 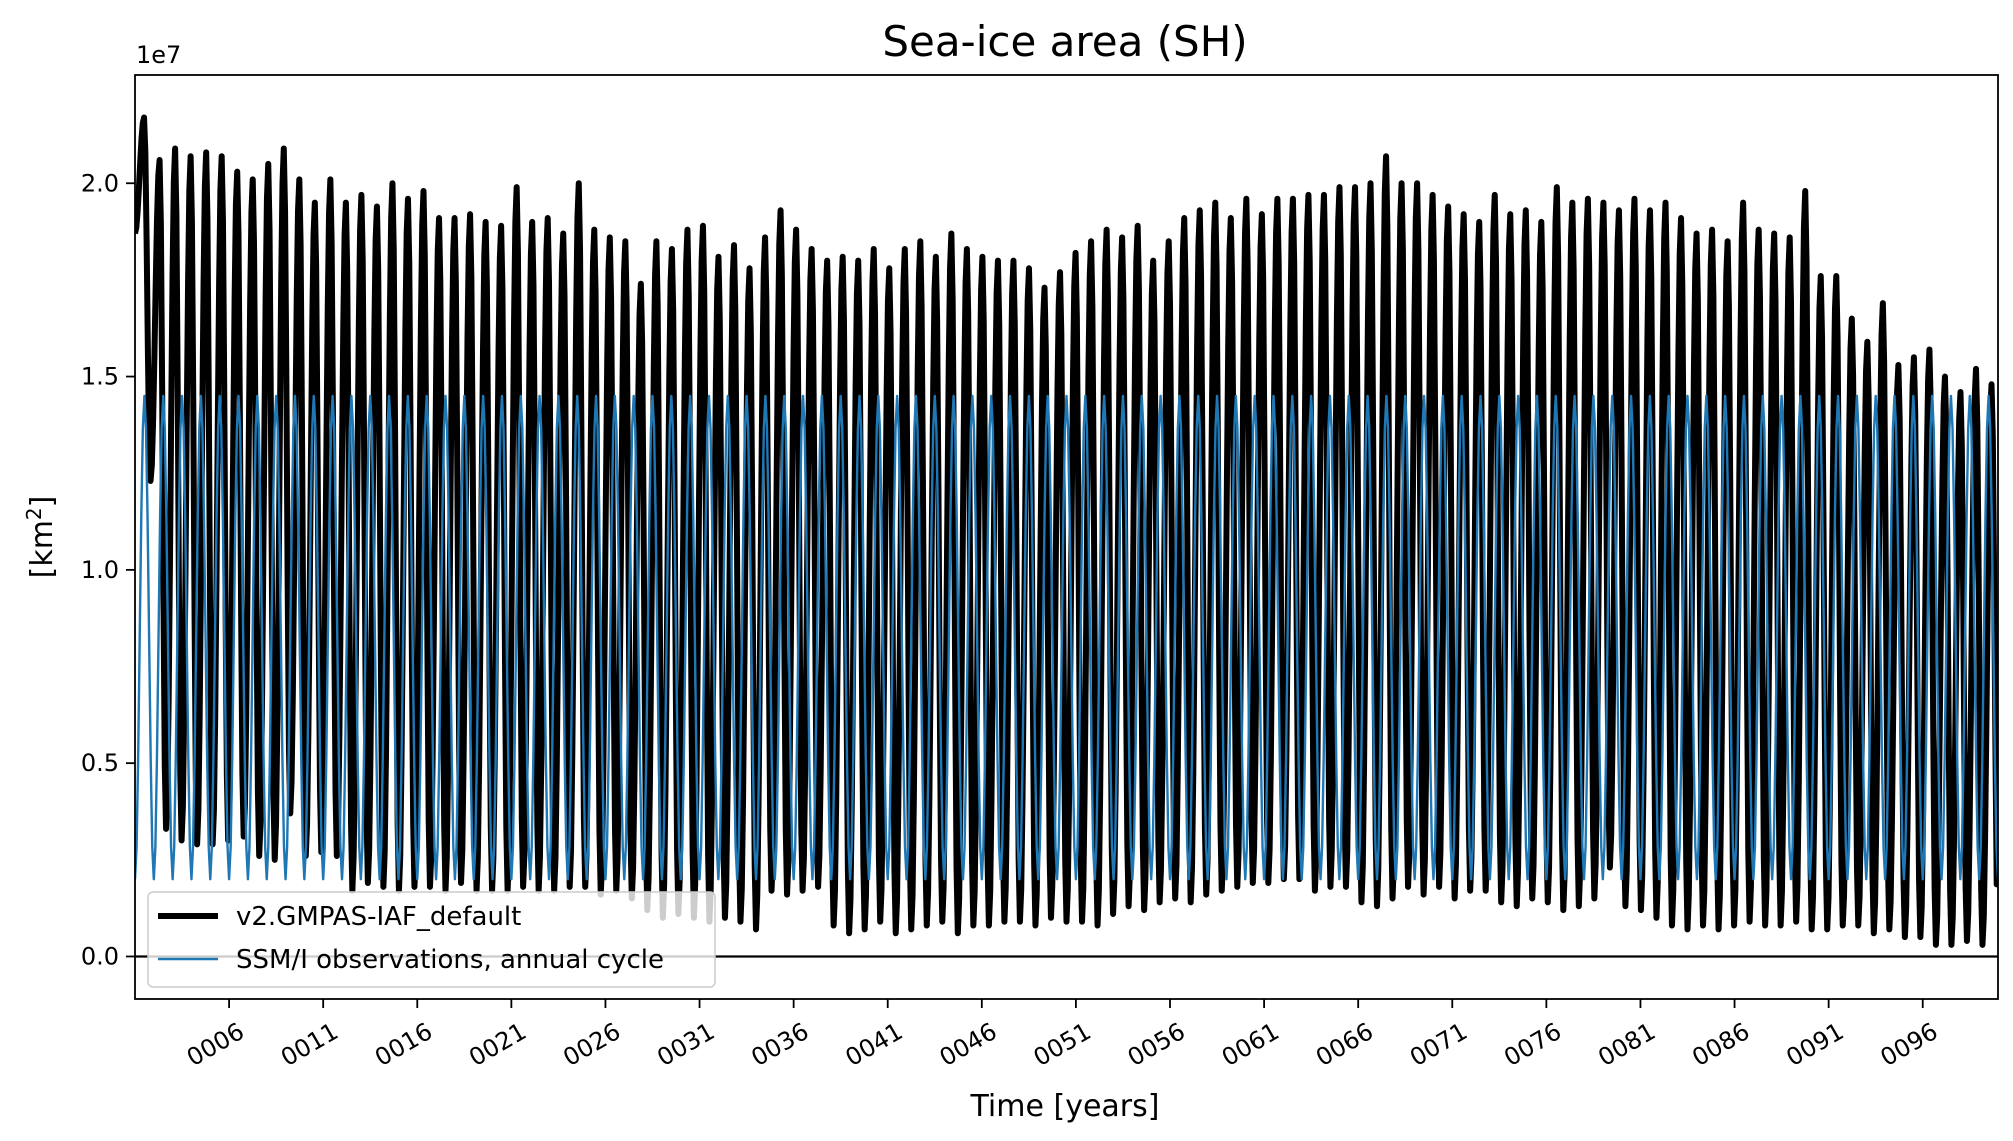 I want to click on x-tick-label: 0036, so click(x=780, y=1044).